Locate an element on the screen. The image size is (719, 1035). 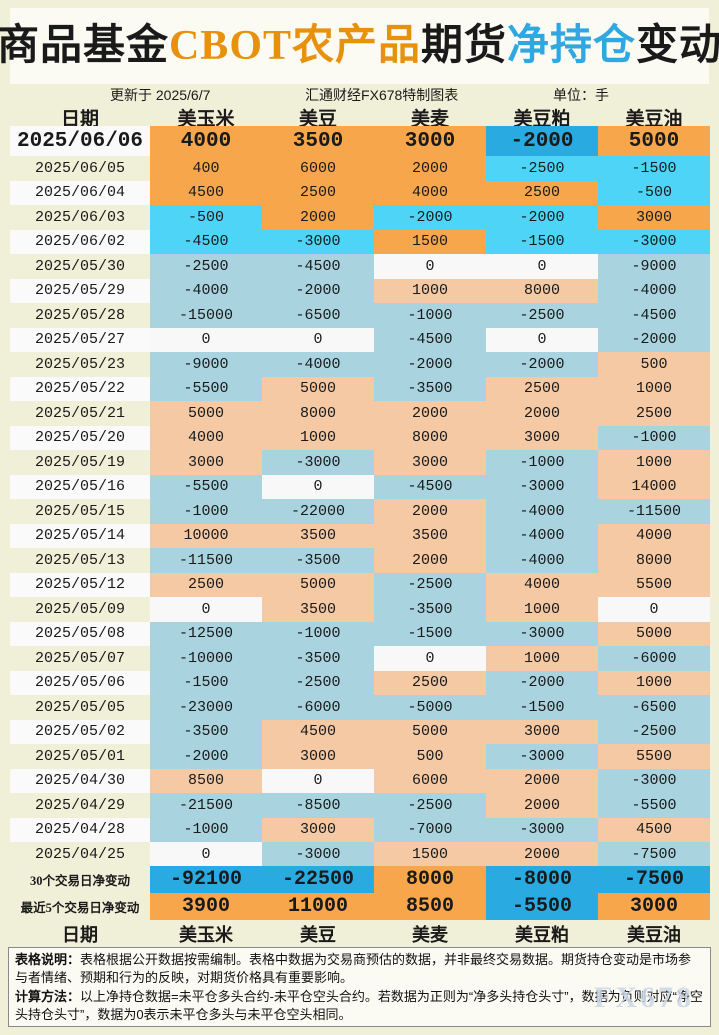
date-cell: 2025/05/22 is located at coordinates (80, 388).